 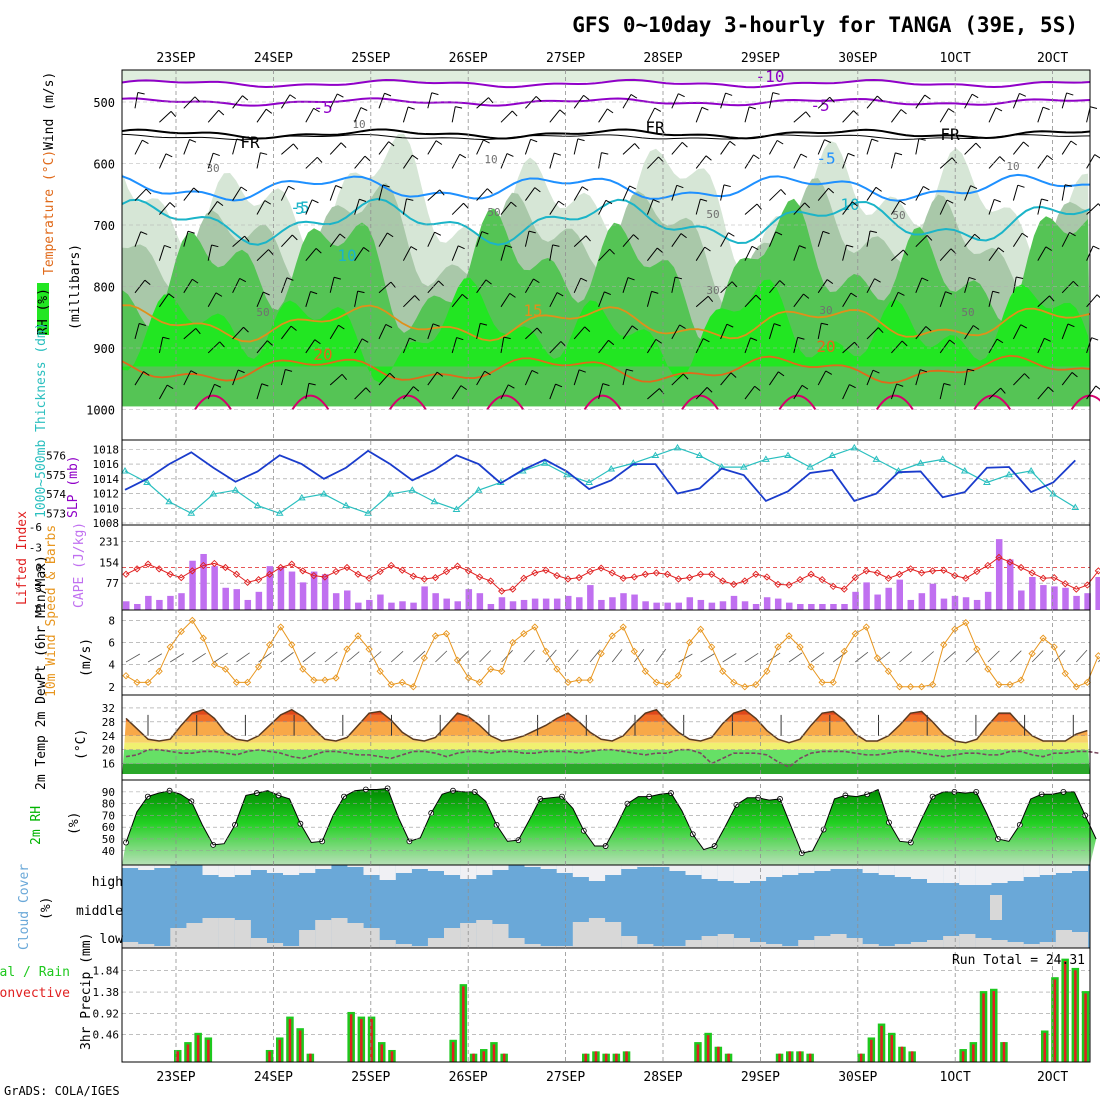 What do you see at coordinates (213, 402) in the screenshot?
I see `contour-25-peak` at bounding box center [213, 402].